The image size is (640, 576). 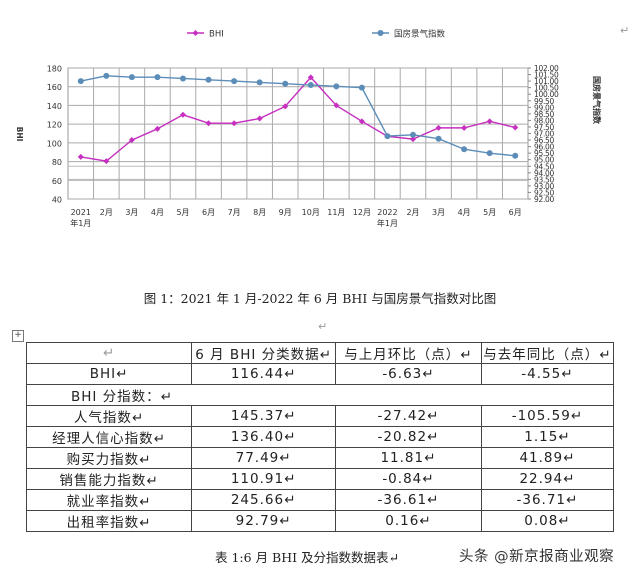 I want to click on y2-tick-label: 93.00, so click(x=544, y=186).